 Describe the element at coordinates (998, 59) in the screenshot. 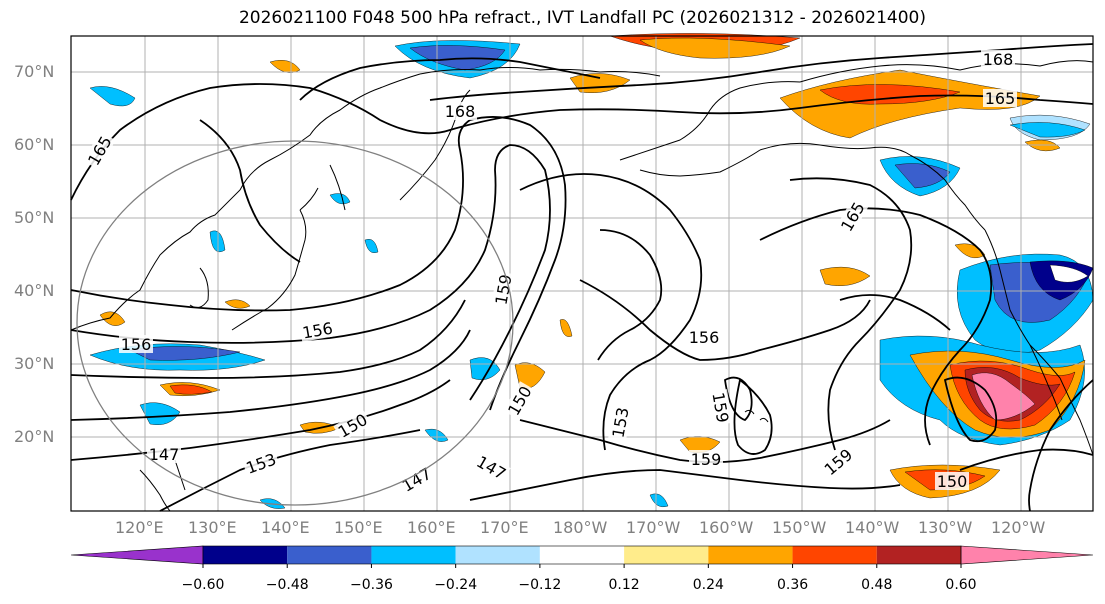

I see `contour-label: 168` at that location.